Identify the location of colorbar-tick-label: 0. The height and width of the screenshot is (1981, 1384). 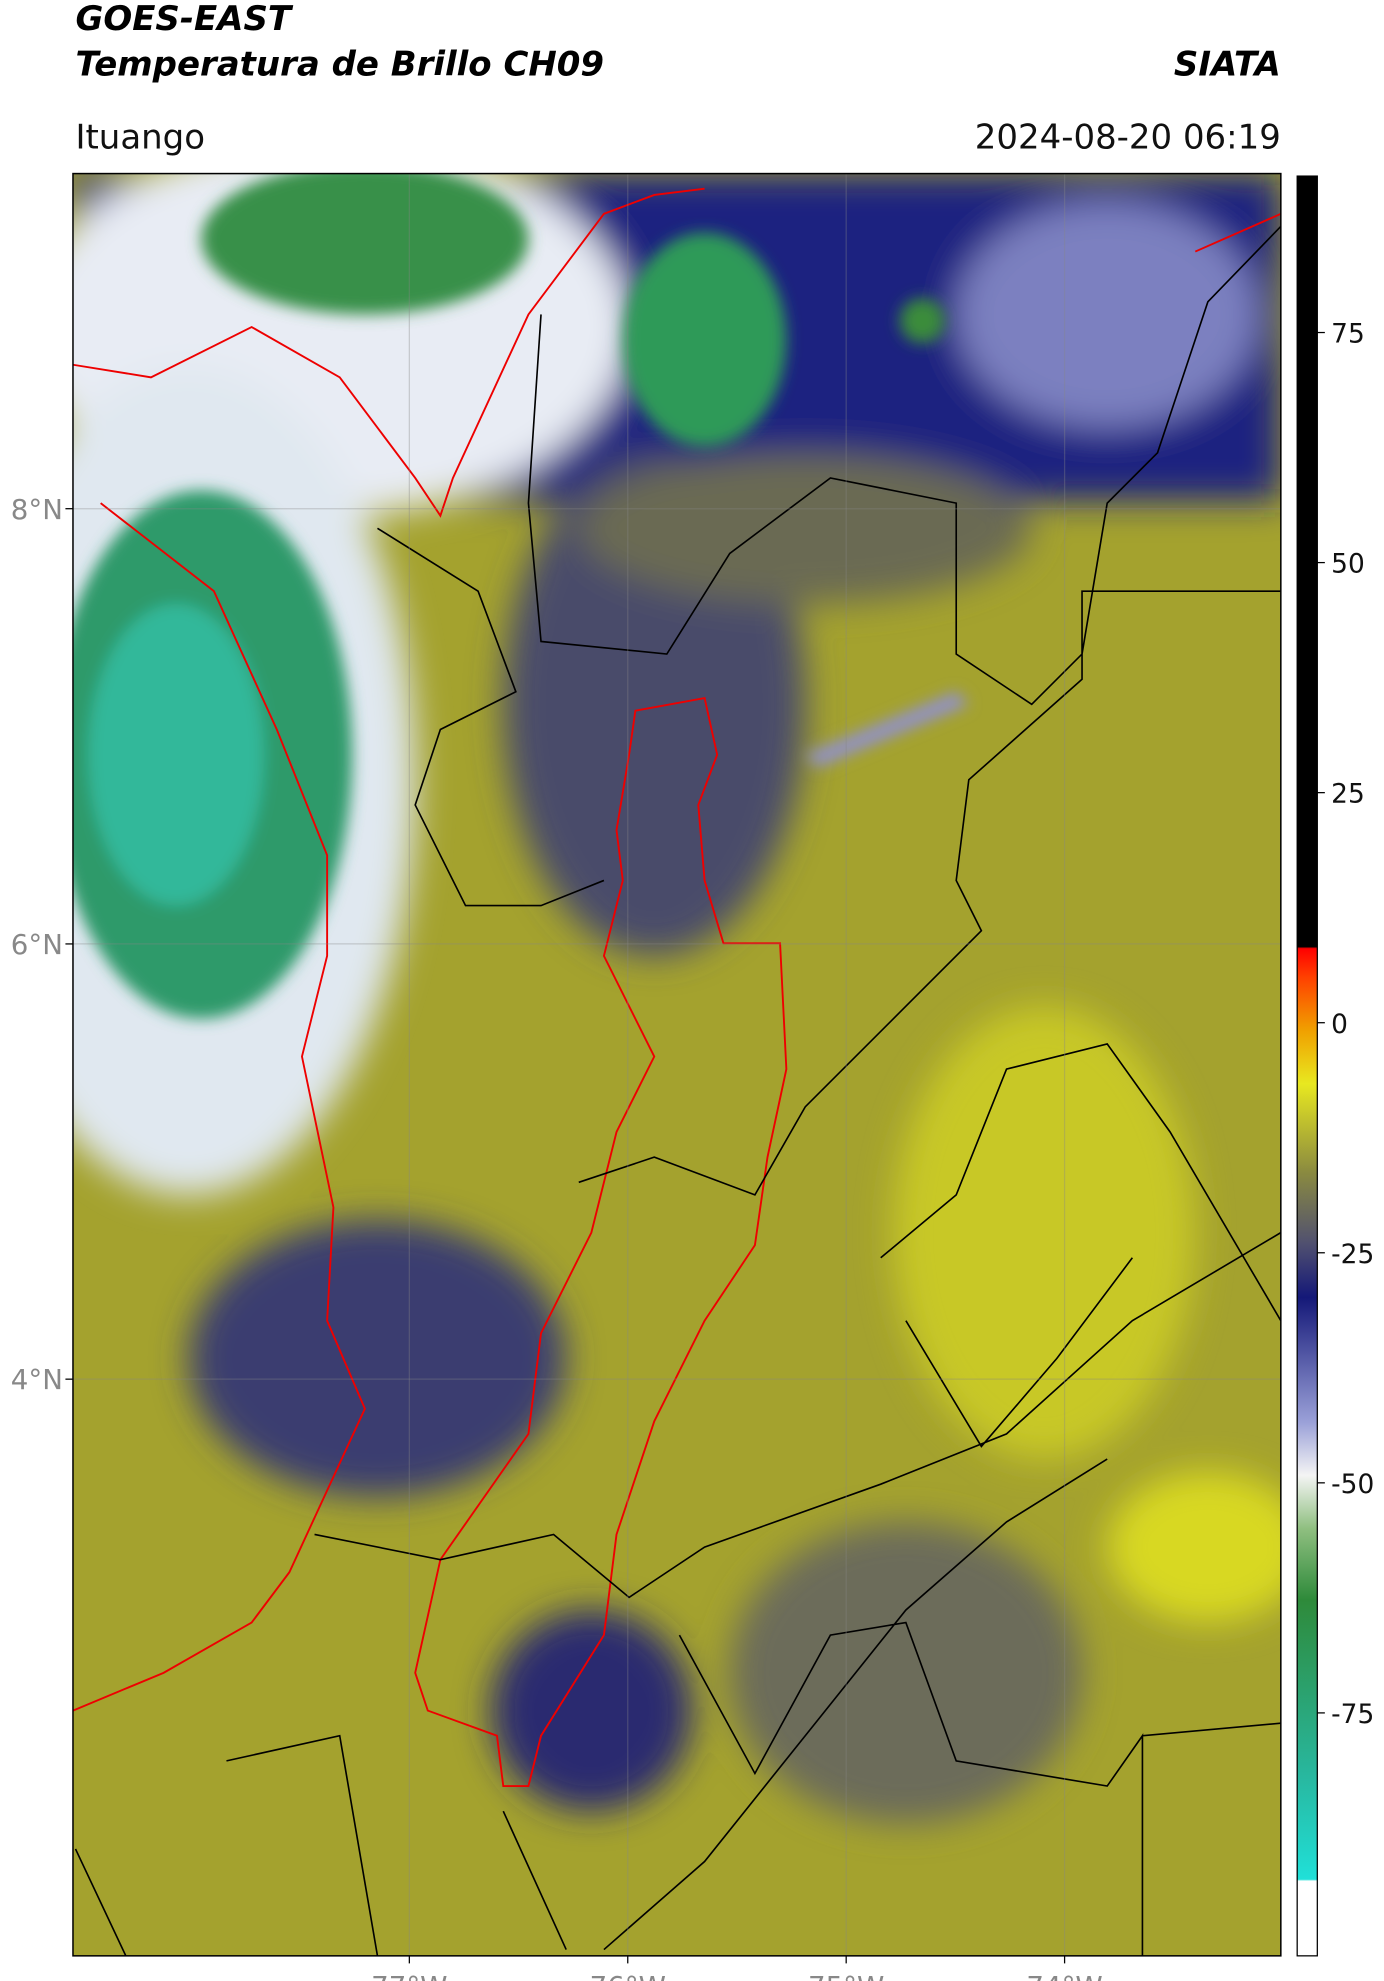
(1339, 1024).